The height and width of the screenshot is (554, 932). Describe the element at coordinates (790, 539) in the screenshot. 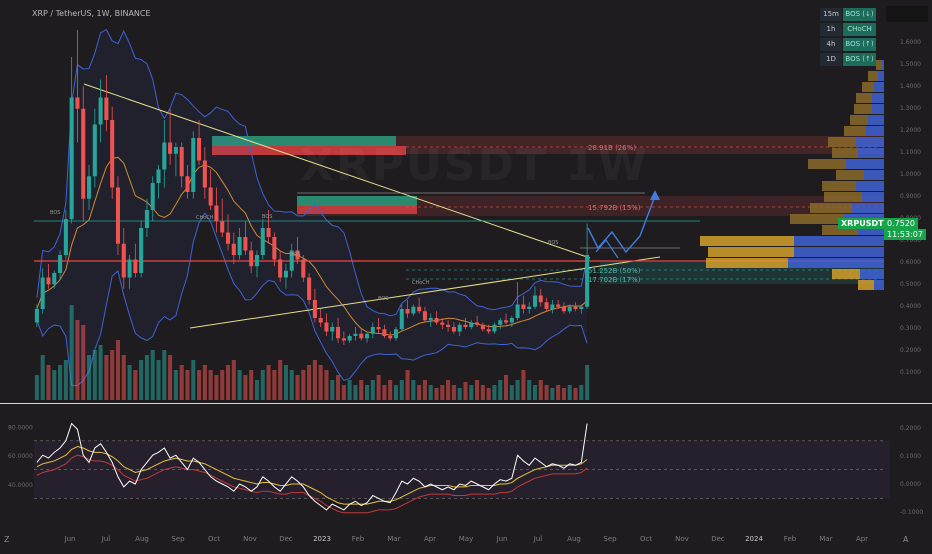

I see `x-axis-label: Feb` at that location.